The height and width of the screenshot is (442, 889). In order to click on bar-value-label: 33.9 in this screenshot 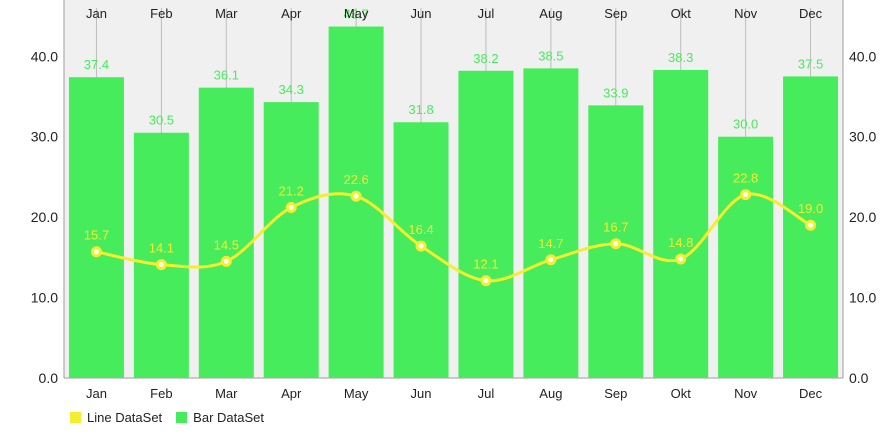, I will do `click(615, 92)`.